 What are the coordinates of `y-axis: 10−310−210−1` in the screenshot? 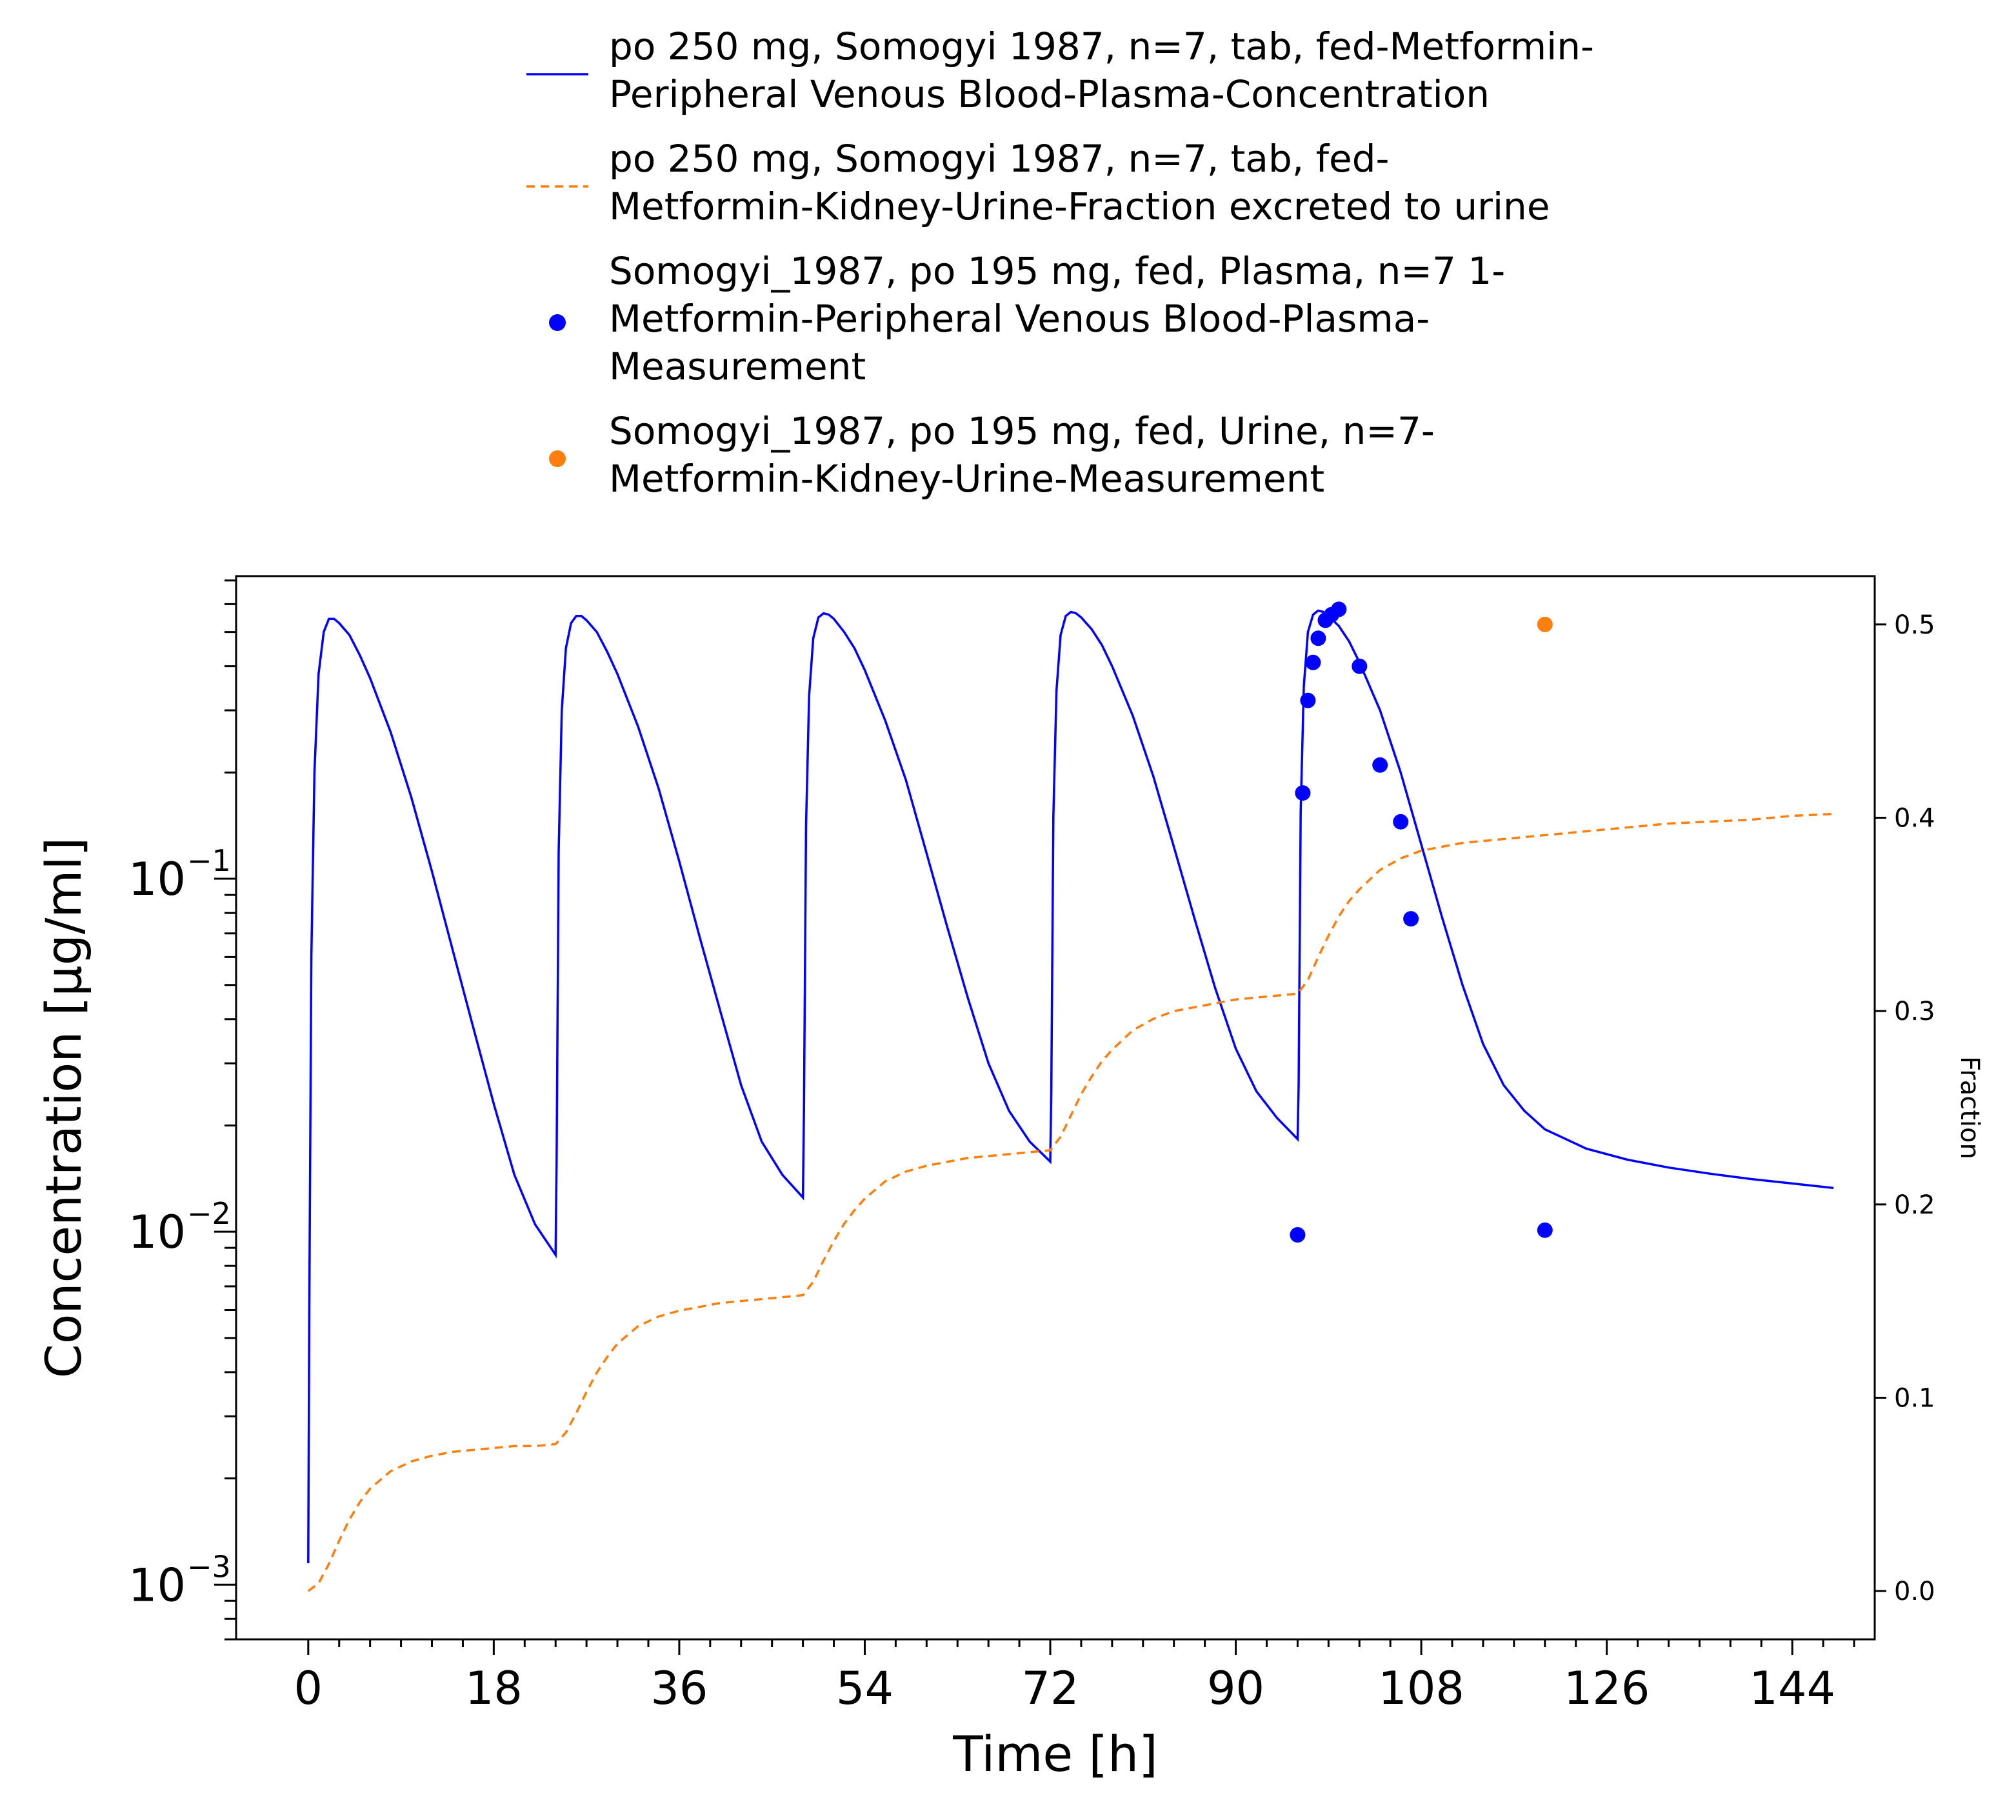 It's located at (182, 1110).